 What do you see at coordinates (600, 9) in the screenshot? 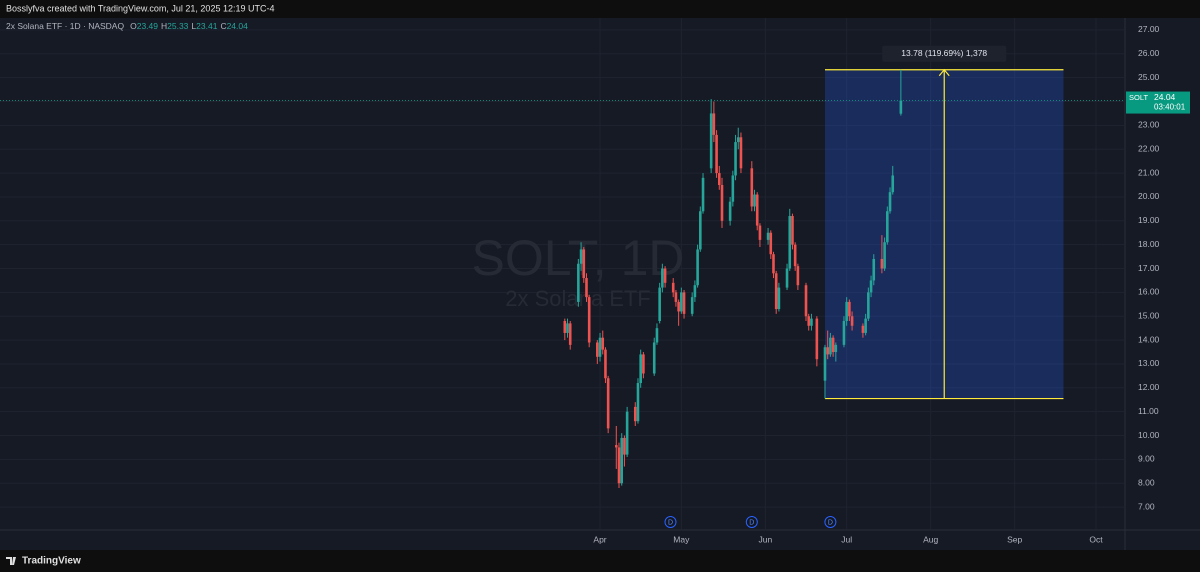
I see `top-bar` at bounding box center [600, 9].